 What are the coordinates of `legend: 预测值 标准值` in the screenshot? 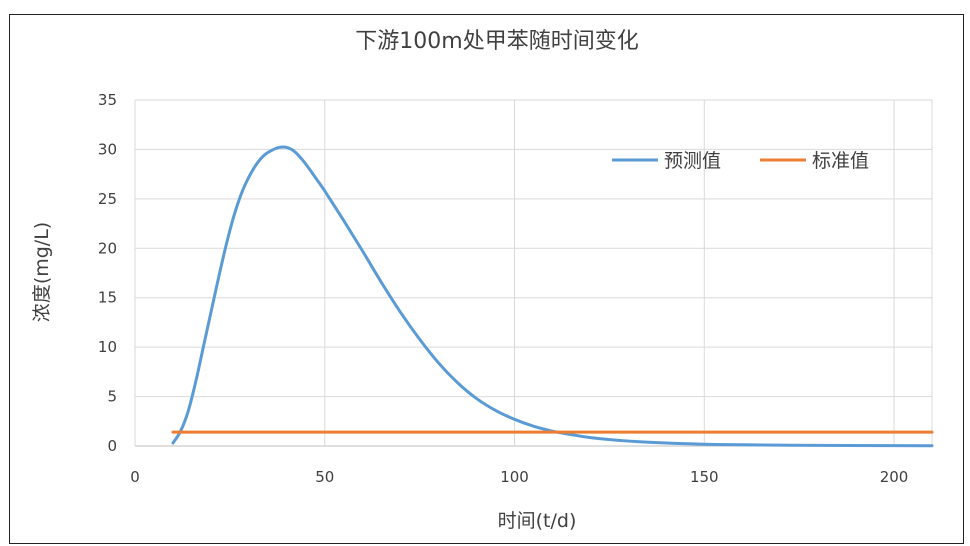 It's located at (740, 161).